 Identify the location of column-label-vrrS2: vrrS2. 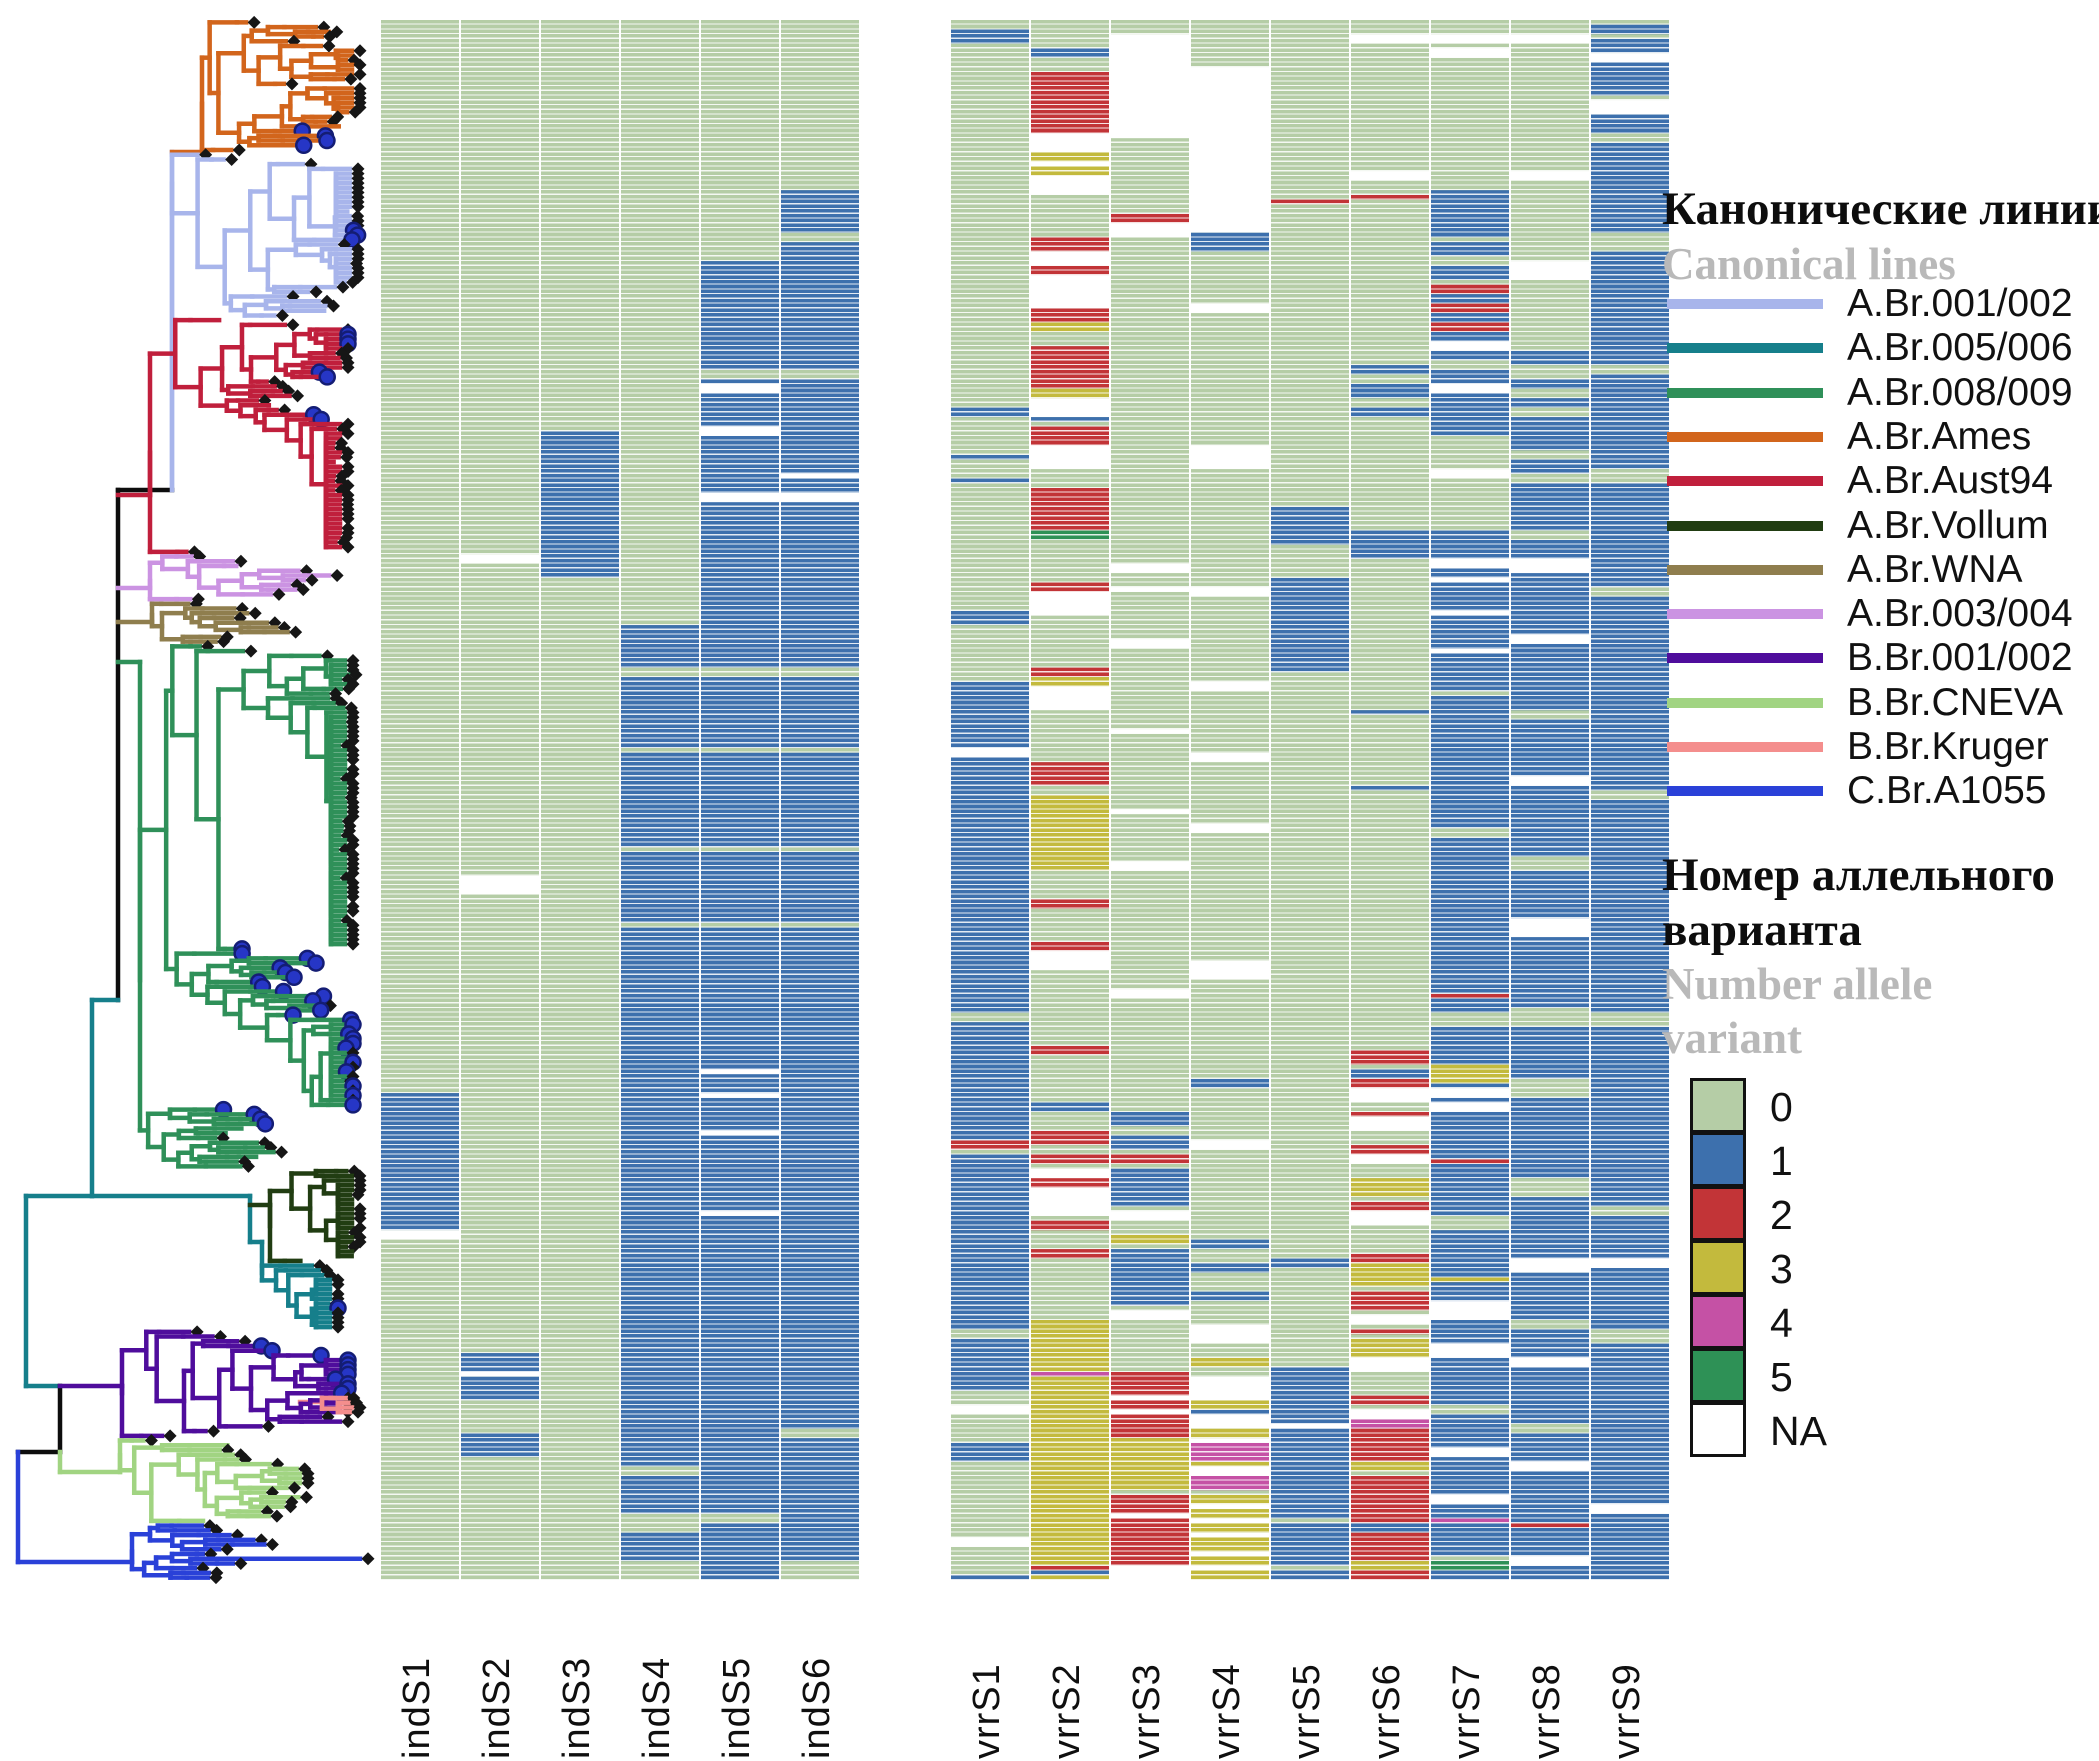
(1067, 1711).